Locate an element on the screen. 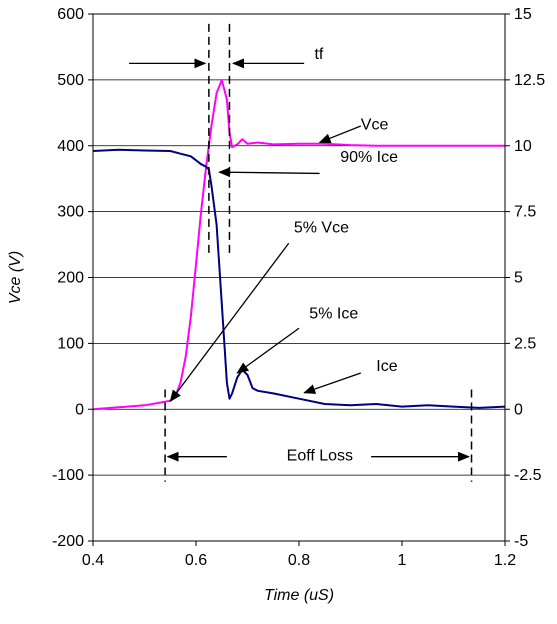  annotation-arrow-ice is located at coordinates (332, 383).